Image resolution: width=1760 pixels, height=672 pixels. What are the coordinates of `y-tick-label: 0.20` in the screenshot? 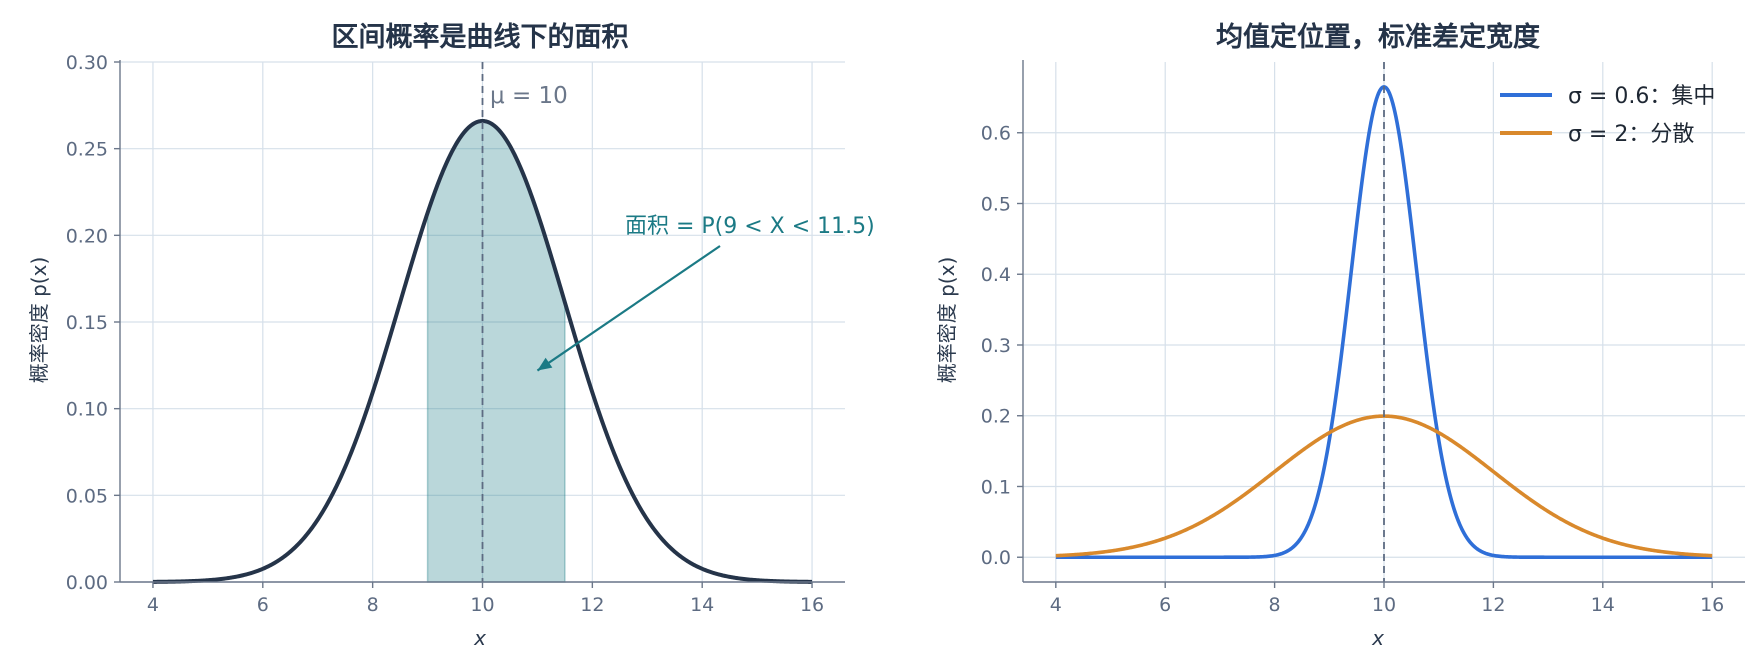 It's located at (87, 236).